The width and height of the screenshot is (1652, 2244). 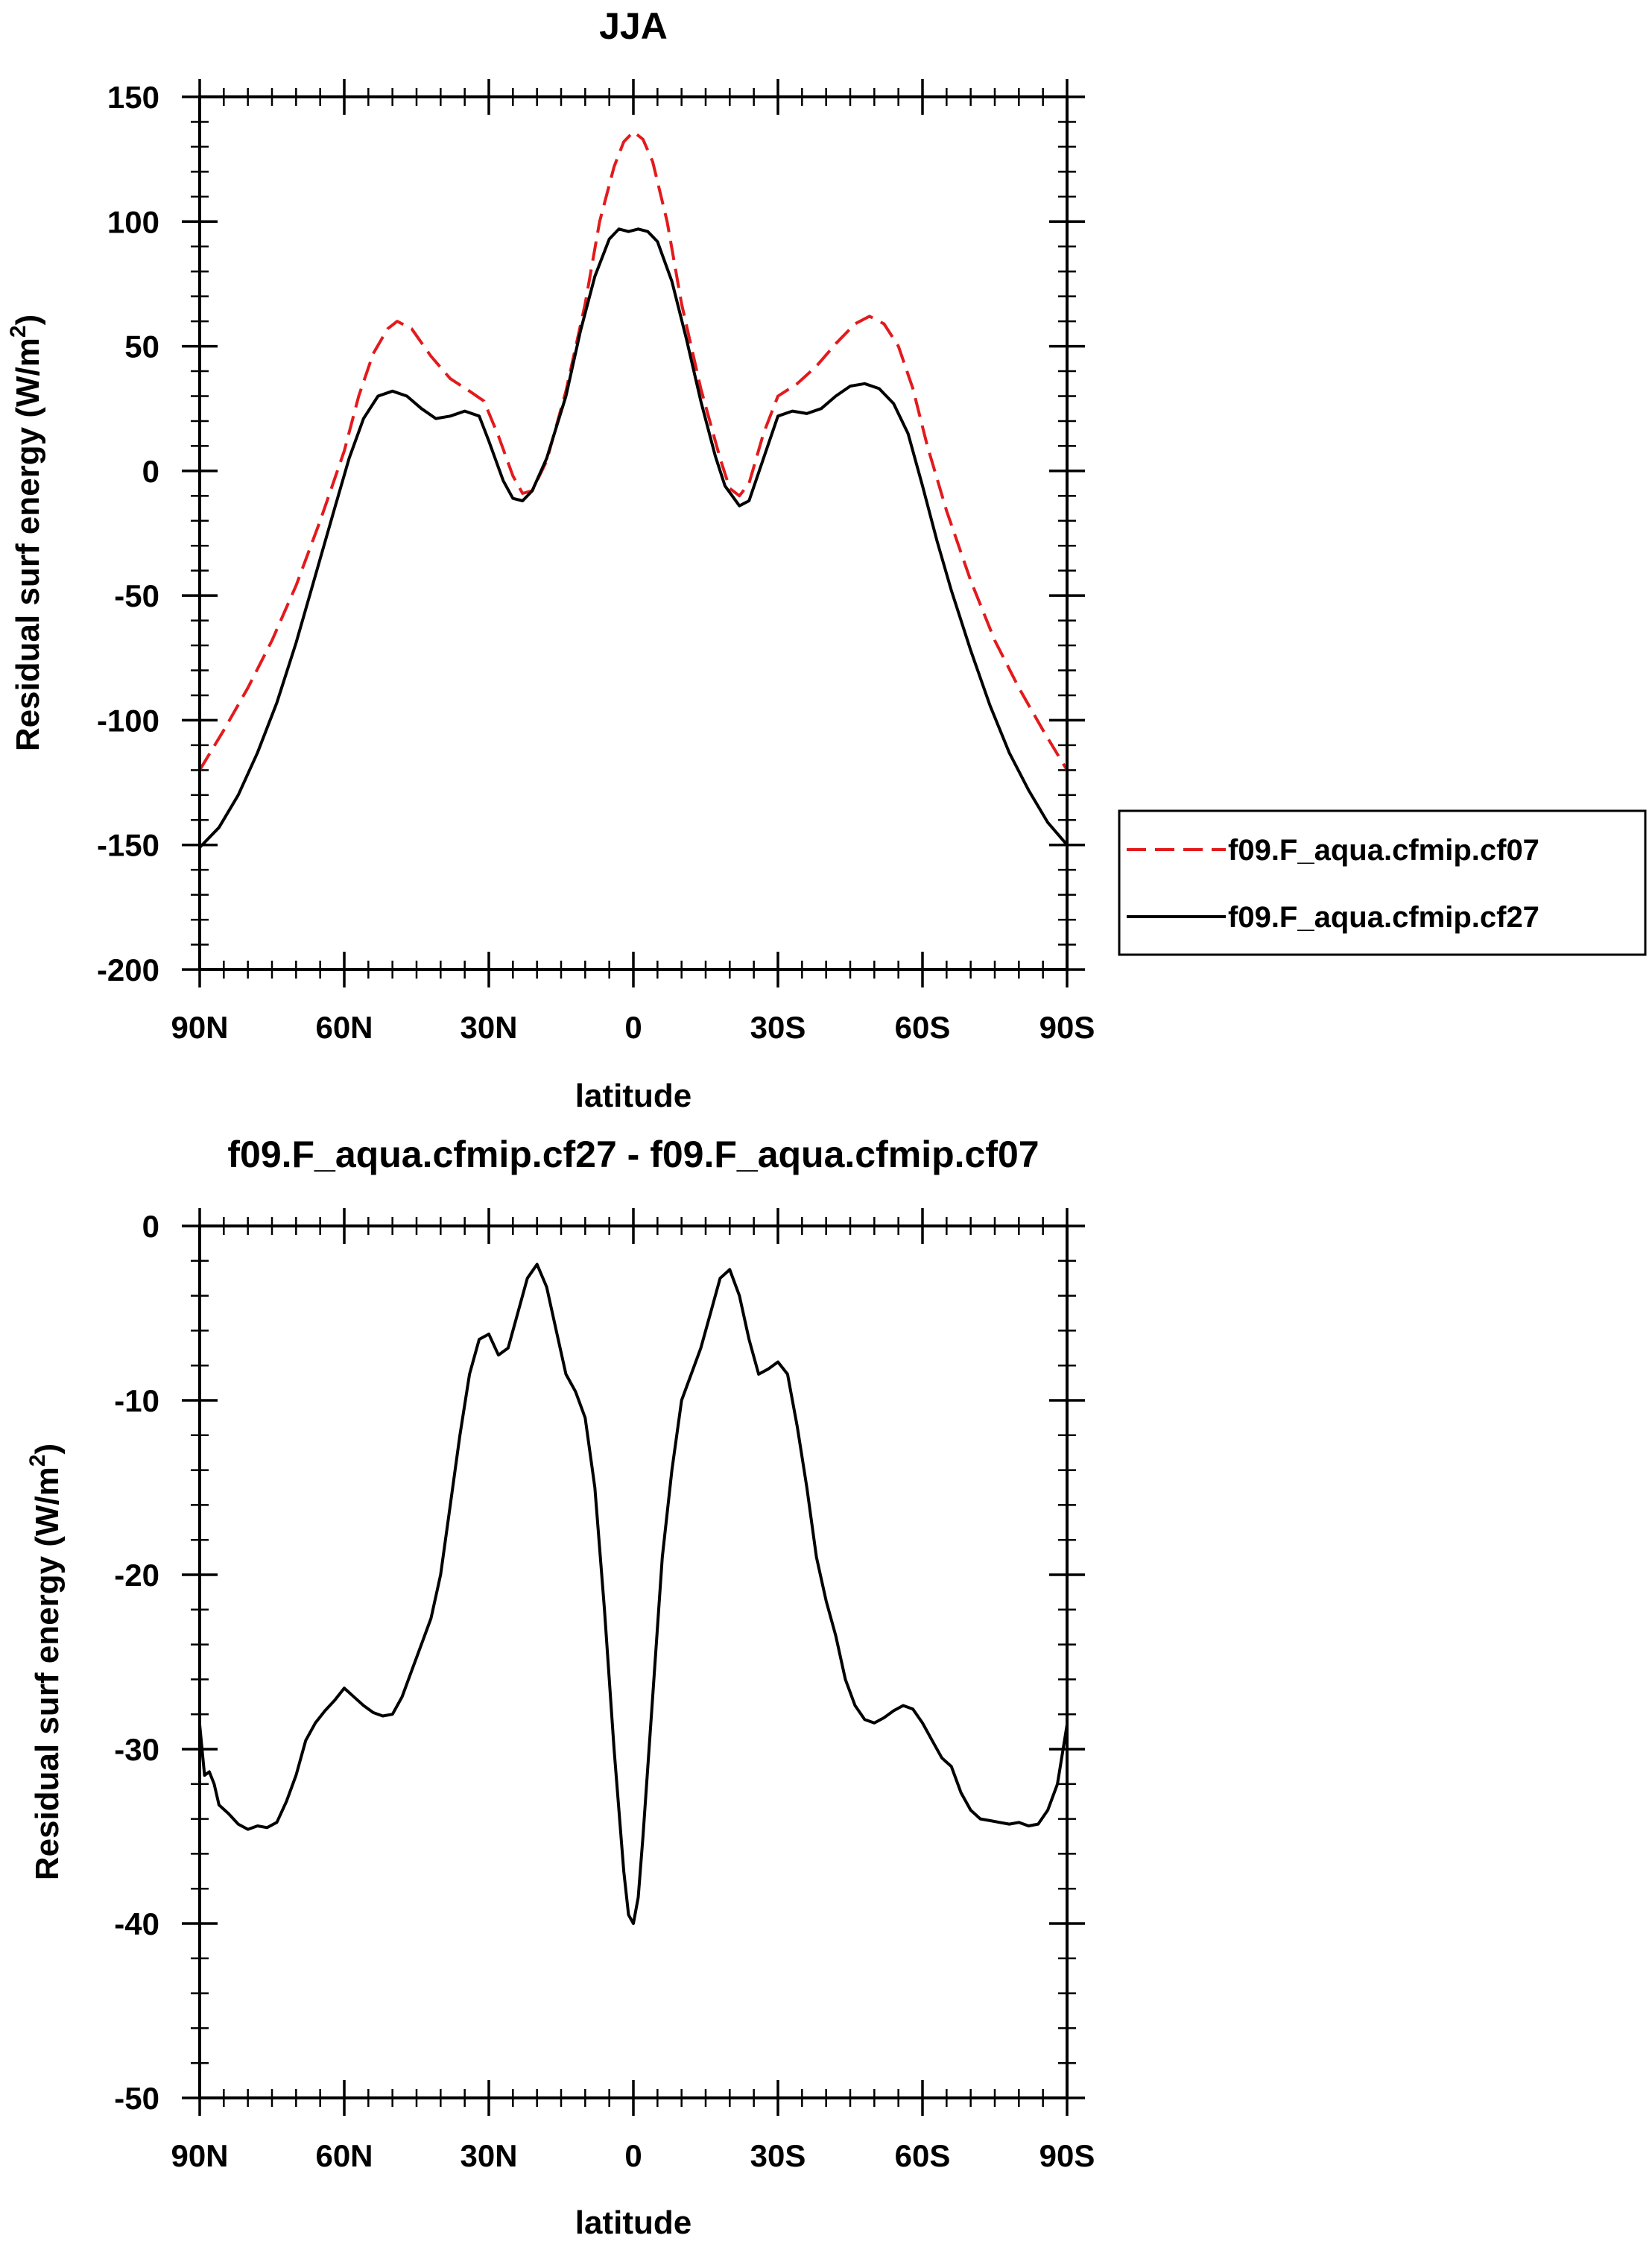 What do you see at coordinates (128, 720) in the screenshot?
I see `y-tick-label: -100` at bounding box center [128, 720].